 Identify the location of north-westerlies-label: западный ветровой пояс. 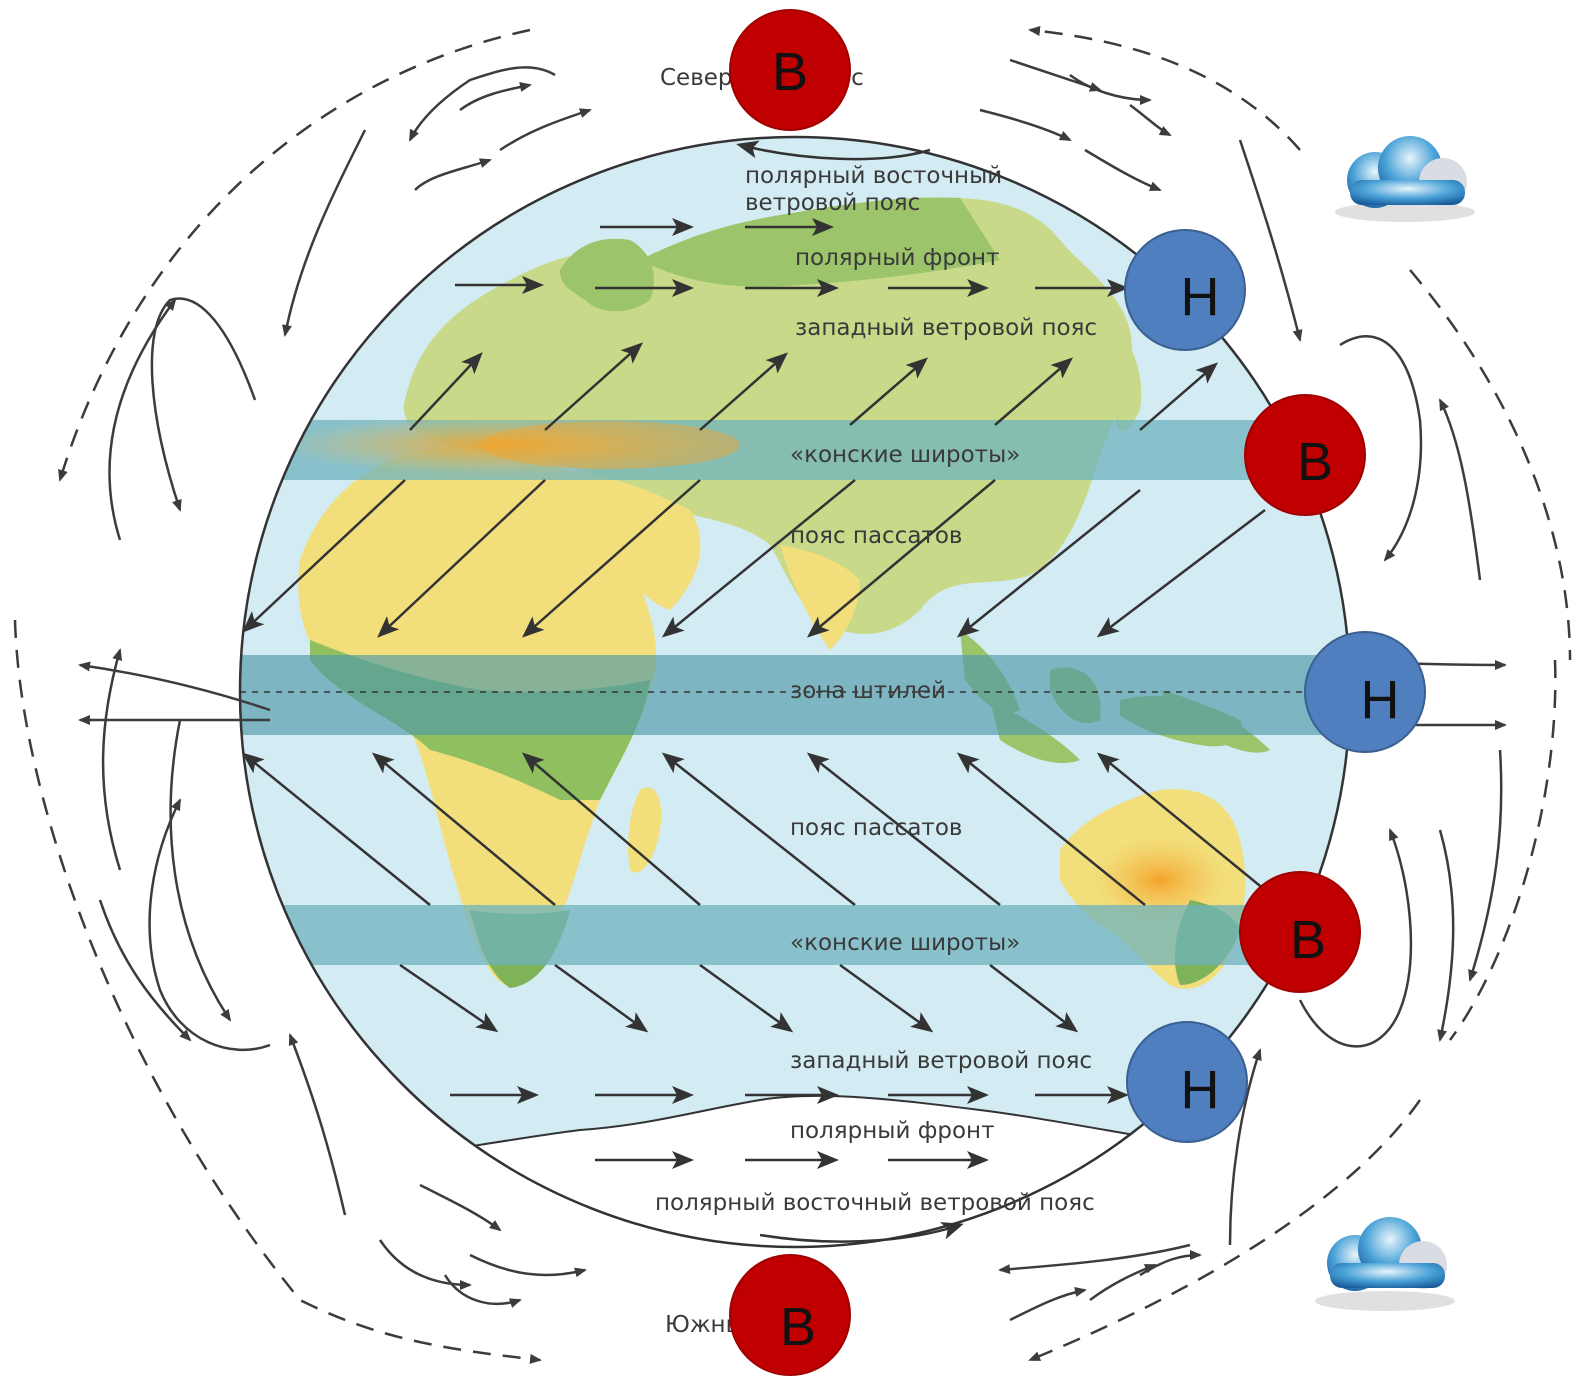
(946, 328).